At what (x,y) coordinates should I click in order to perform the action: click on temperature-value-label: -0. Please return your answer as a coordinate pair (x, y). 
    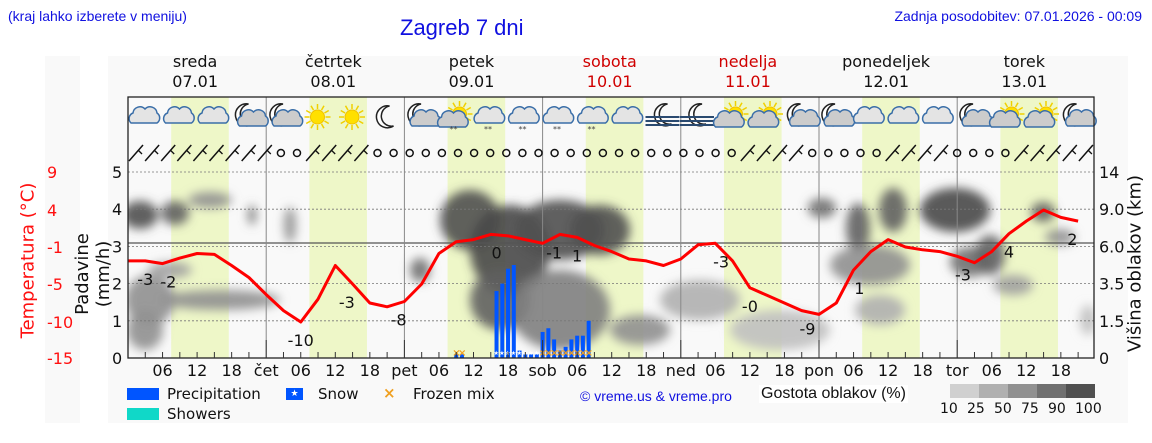
    Looking at the image, I should click on (750, 306).